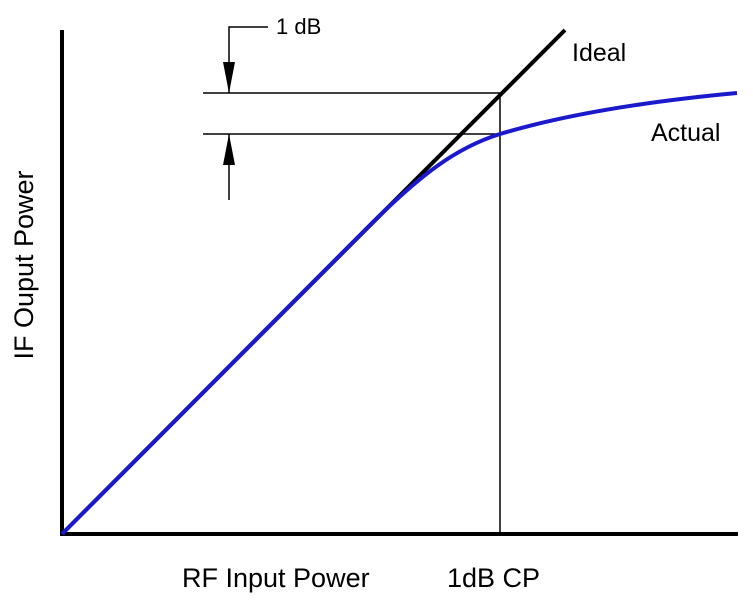 Image resolution: width=753 pixels, height=609 pixels. Describe the element at coordinates (276, 578) in the screenshot. I see `x-axis-label: RF Input Power` at that location.